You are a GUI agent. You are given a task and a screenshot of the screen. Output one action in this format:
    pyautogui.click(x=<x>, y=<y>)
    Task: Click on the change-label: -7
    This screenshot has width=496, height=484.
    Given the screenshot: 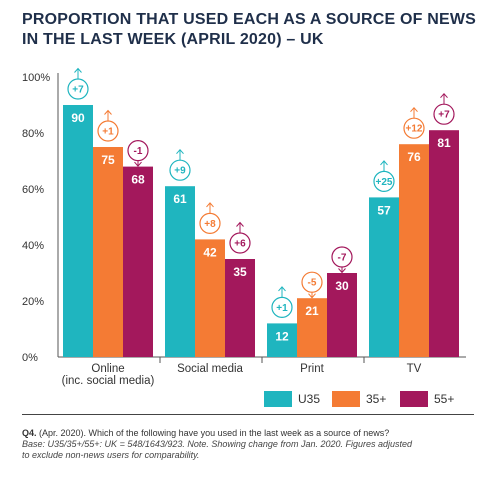 What is the action you would take?
    pyautogui.click(x=342, y=258)
    